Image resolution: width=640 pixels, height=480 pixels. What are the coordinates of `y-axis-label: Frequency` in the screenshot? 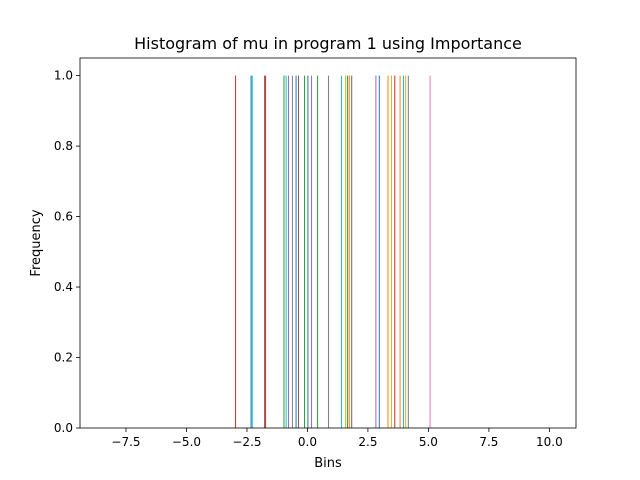 It's located at (36, 242).